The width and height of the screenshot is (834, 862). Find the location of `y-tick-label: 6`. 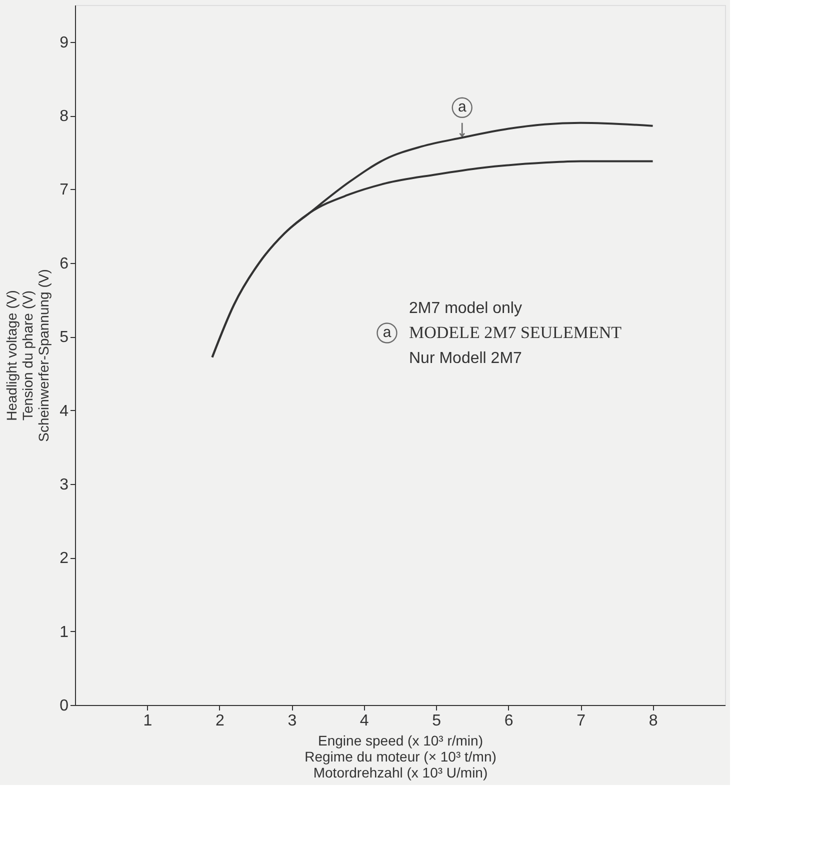

y-tick-label: 6 is located at coordinates (64, 263).